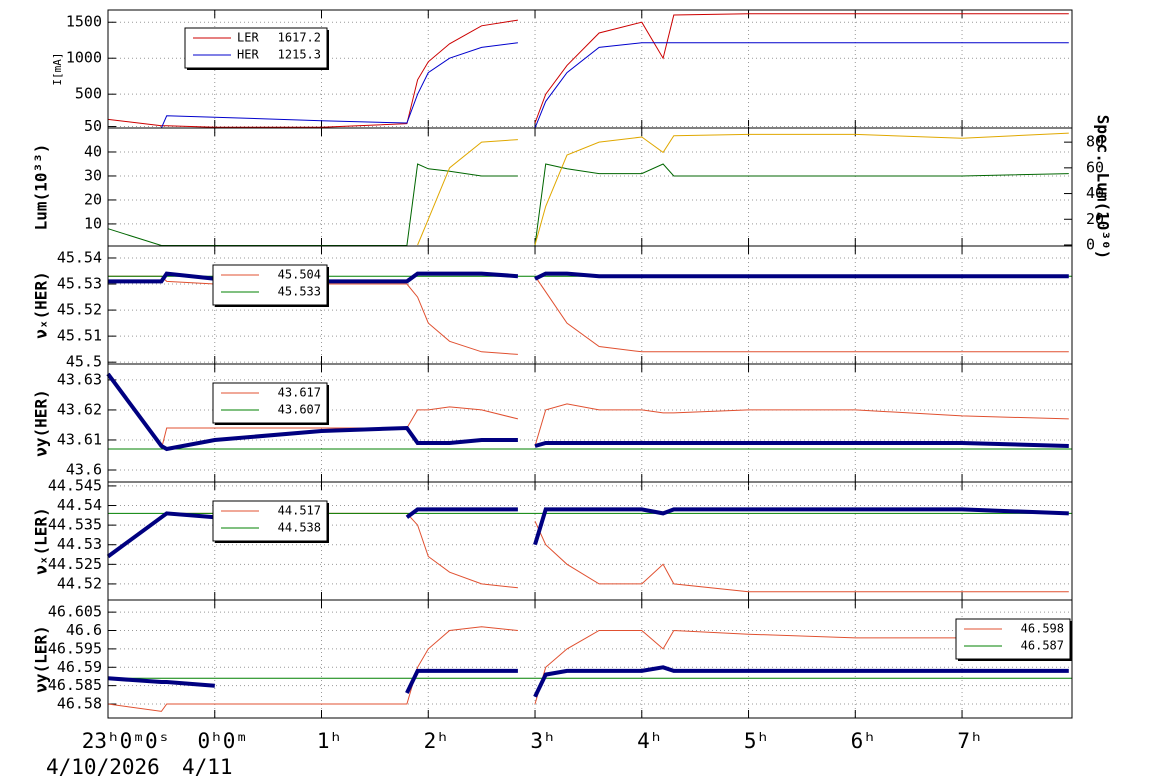 Image resolution: width=1154 pixels, height=782 pixels. Describe the element at coordinates (79, 257) in the screenshot. I see `y-tick-label: 45.54` at that location.